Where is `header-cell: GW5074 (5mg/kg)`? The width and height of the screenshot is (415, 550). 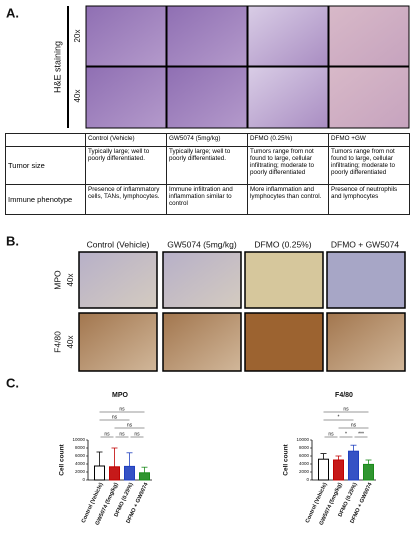
header-cell: GW5074 (5mg/kg) is located at coordinates (207, 140).